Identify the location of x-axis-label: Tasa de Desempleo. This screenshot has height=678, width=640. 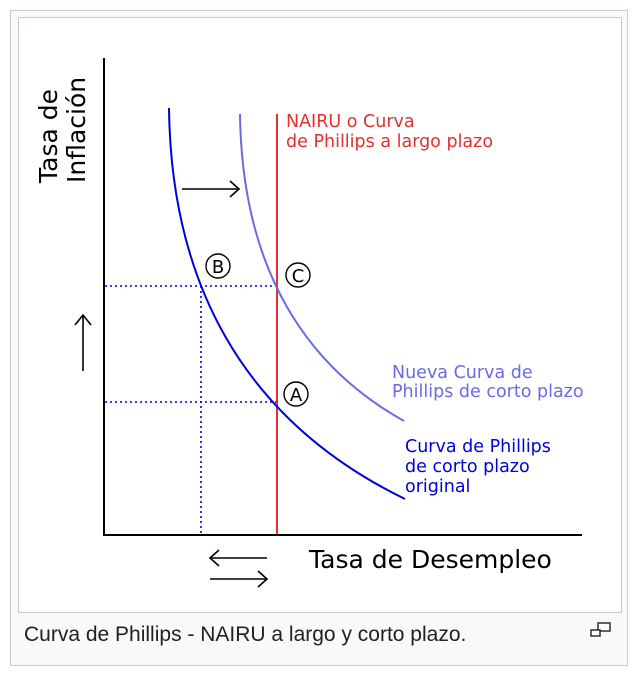
(430, 559).